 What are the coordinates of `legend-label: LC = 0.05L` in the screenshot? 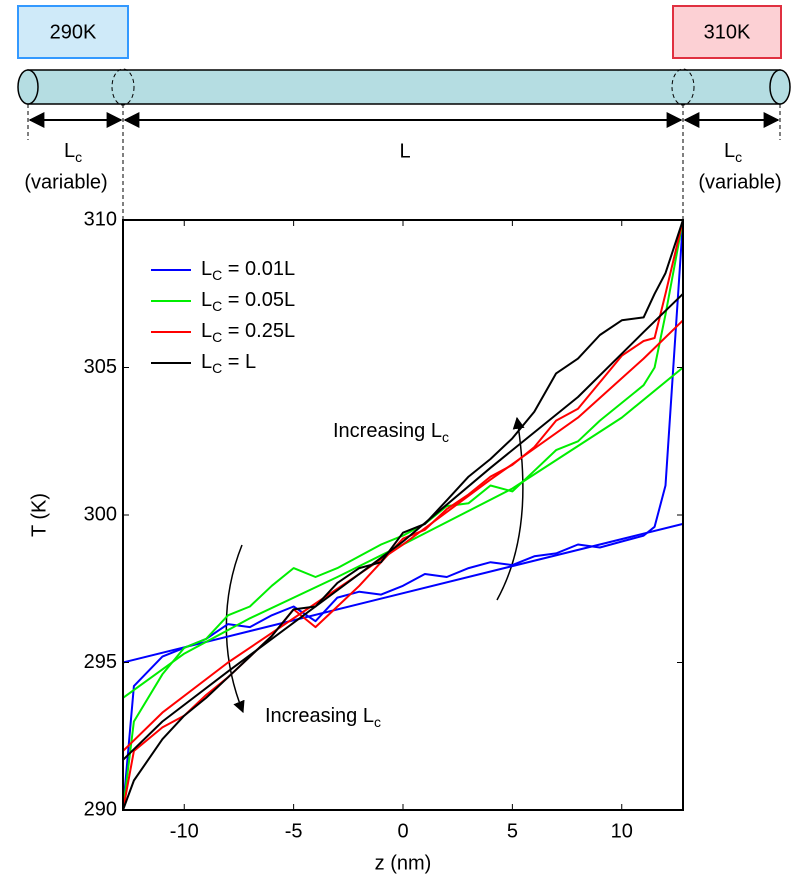 It's located at (248, 301).